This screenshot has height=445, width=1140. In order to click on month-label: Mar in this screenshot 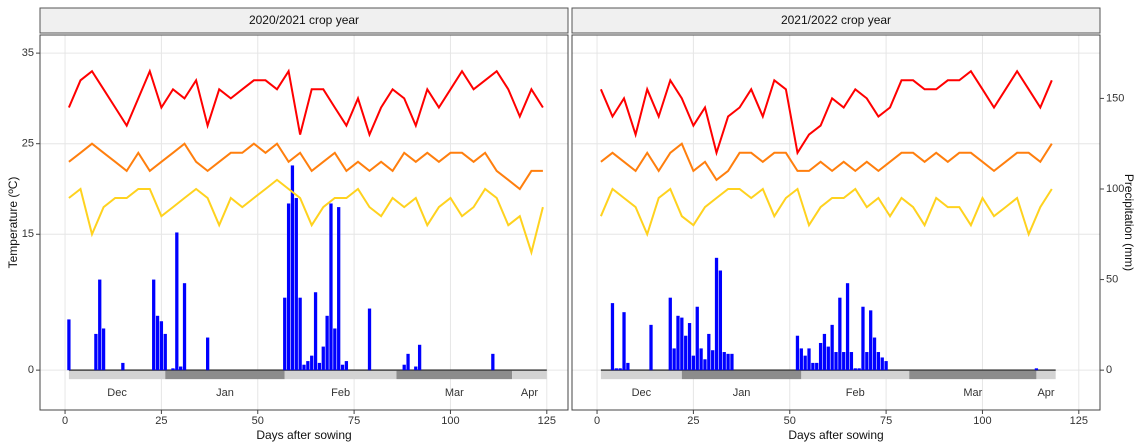, I will do `click(454, 393)`.